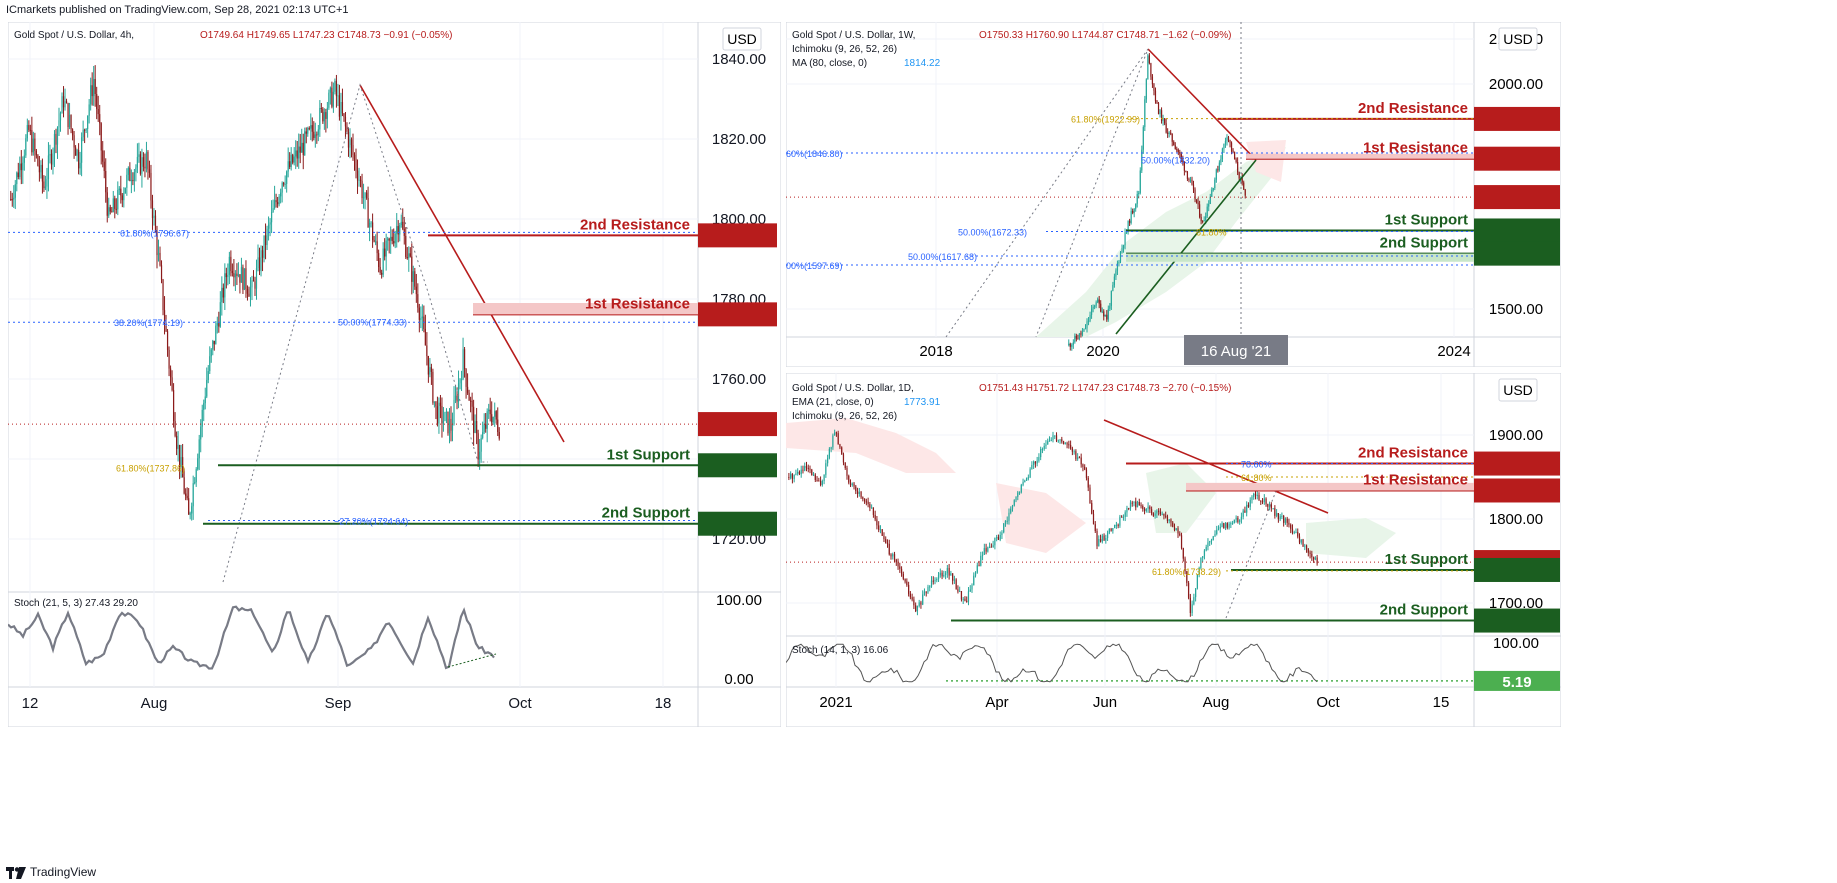 This screenshot has width=1837, height=883. What do you see at coordinates (154, 233) in the screenshot?
I see `h4-fib-label-0: 61.80%(1796.67)` at bounding box center [154, 233].